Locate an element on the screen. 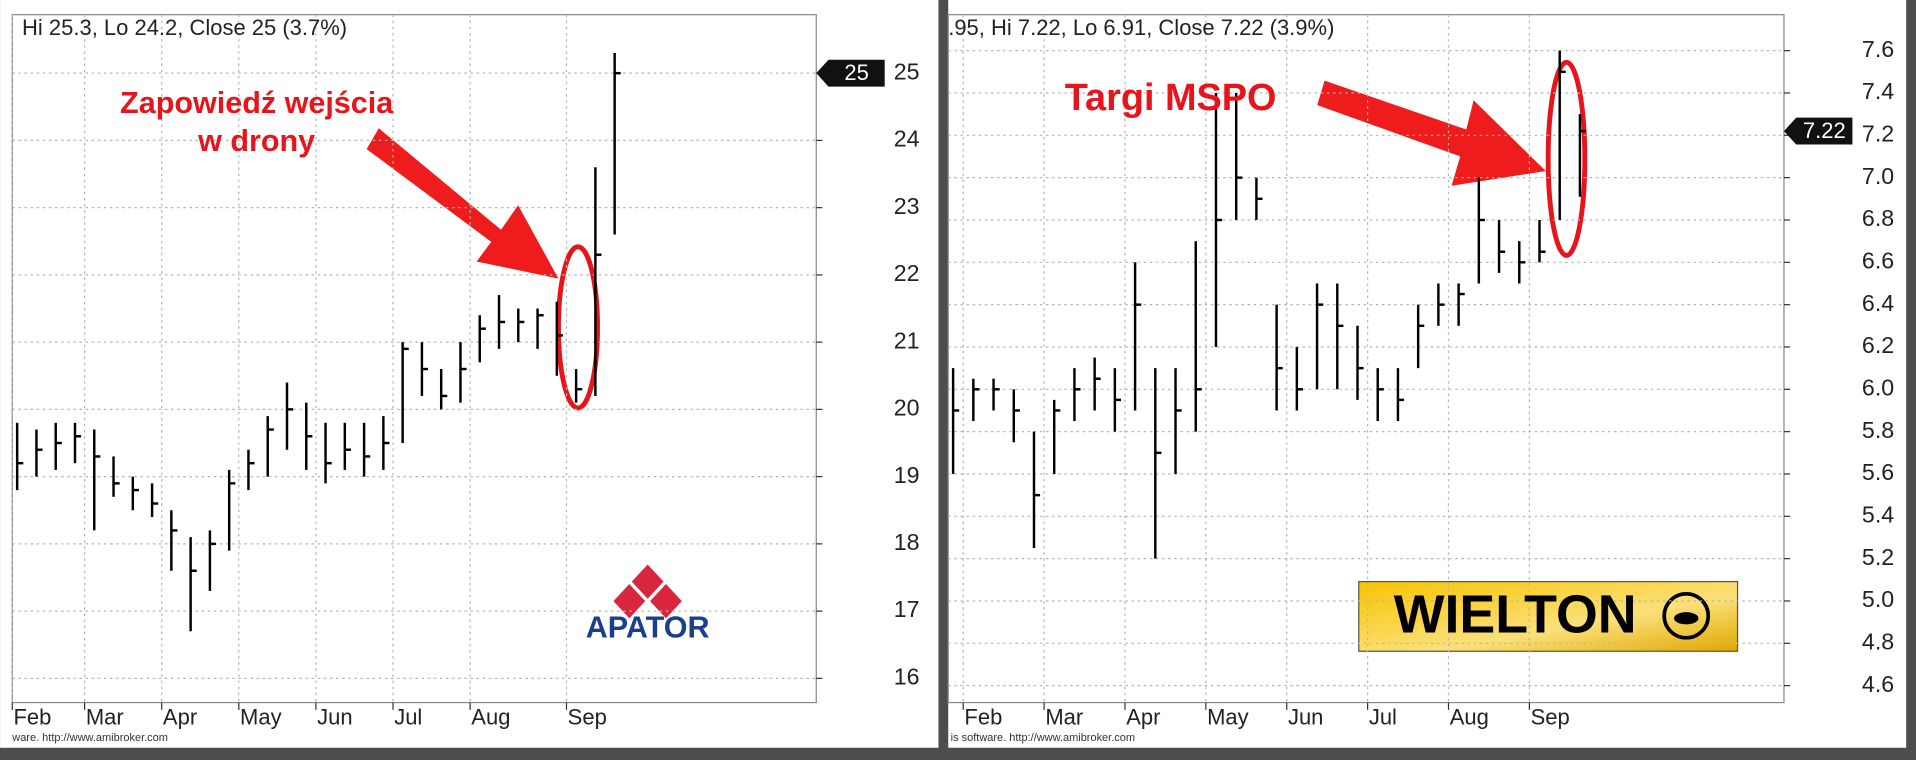 The image size is (1916, 760). y-tick-label: 4.6 is located at coordinates (1878, 684).